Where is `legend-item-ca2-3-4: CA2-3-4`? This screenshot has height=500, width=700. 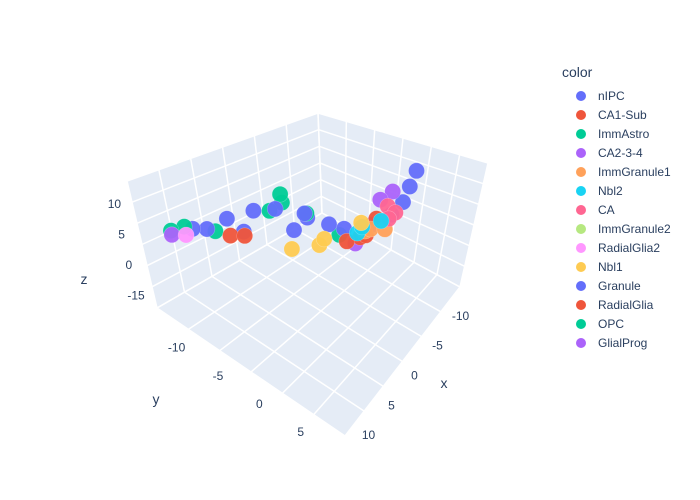
legend-item-ca2-3-4: CA2-3-4 is located at coordinates (627, 152).